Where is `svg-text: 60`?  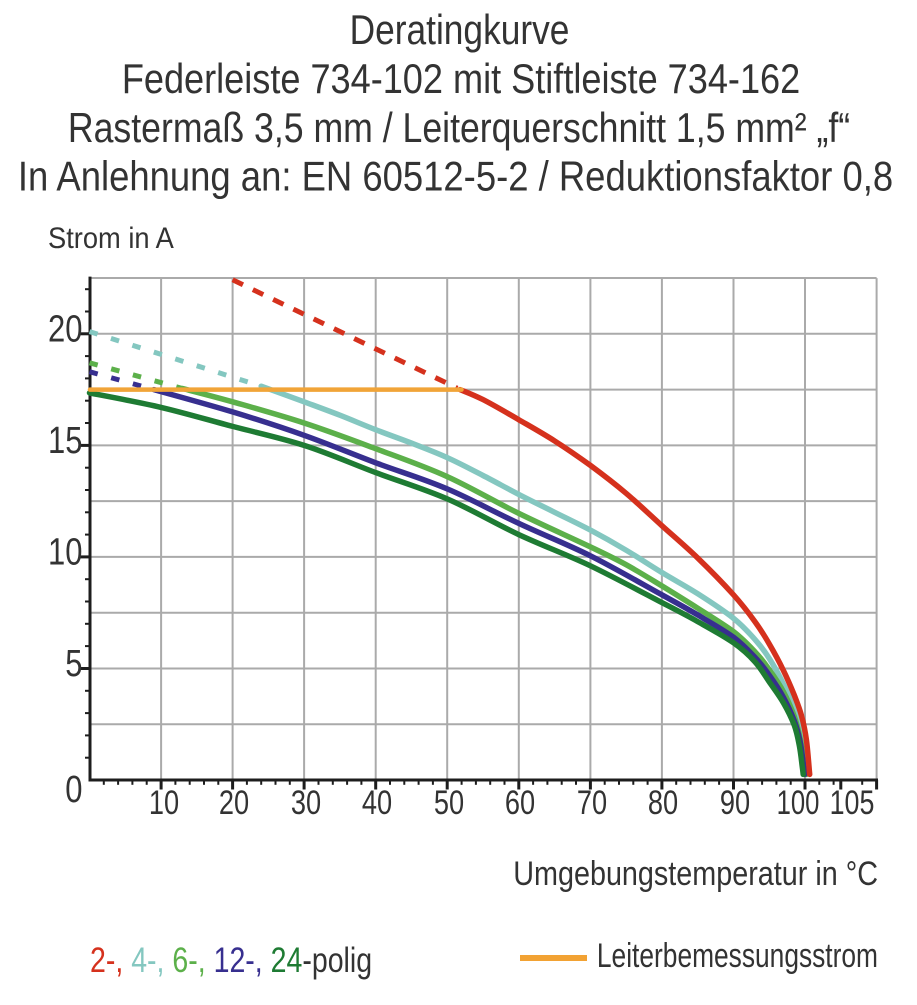 svg-text: 60 is located at coordinates (520, 802).